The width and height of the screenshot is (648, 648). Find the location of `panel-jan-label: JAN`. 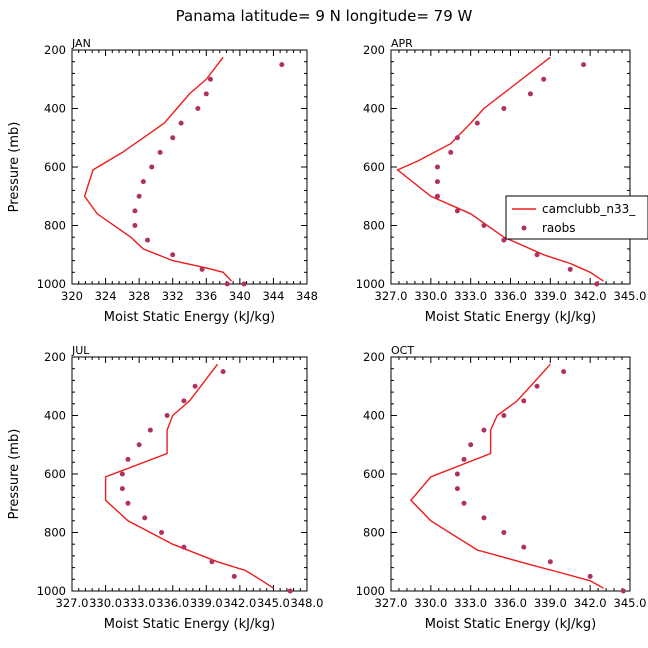

panel-jan-label: JAN is located at coordinates (81, 43).